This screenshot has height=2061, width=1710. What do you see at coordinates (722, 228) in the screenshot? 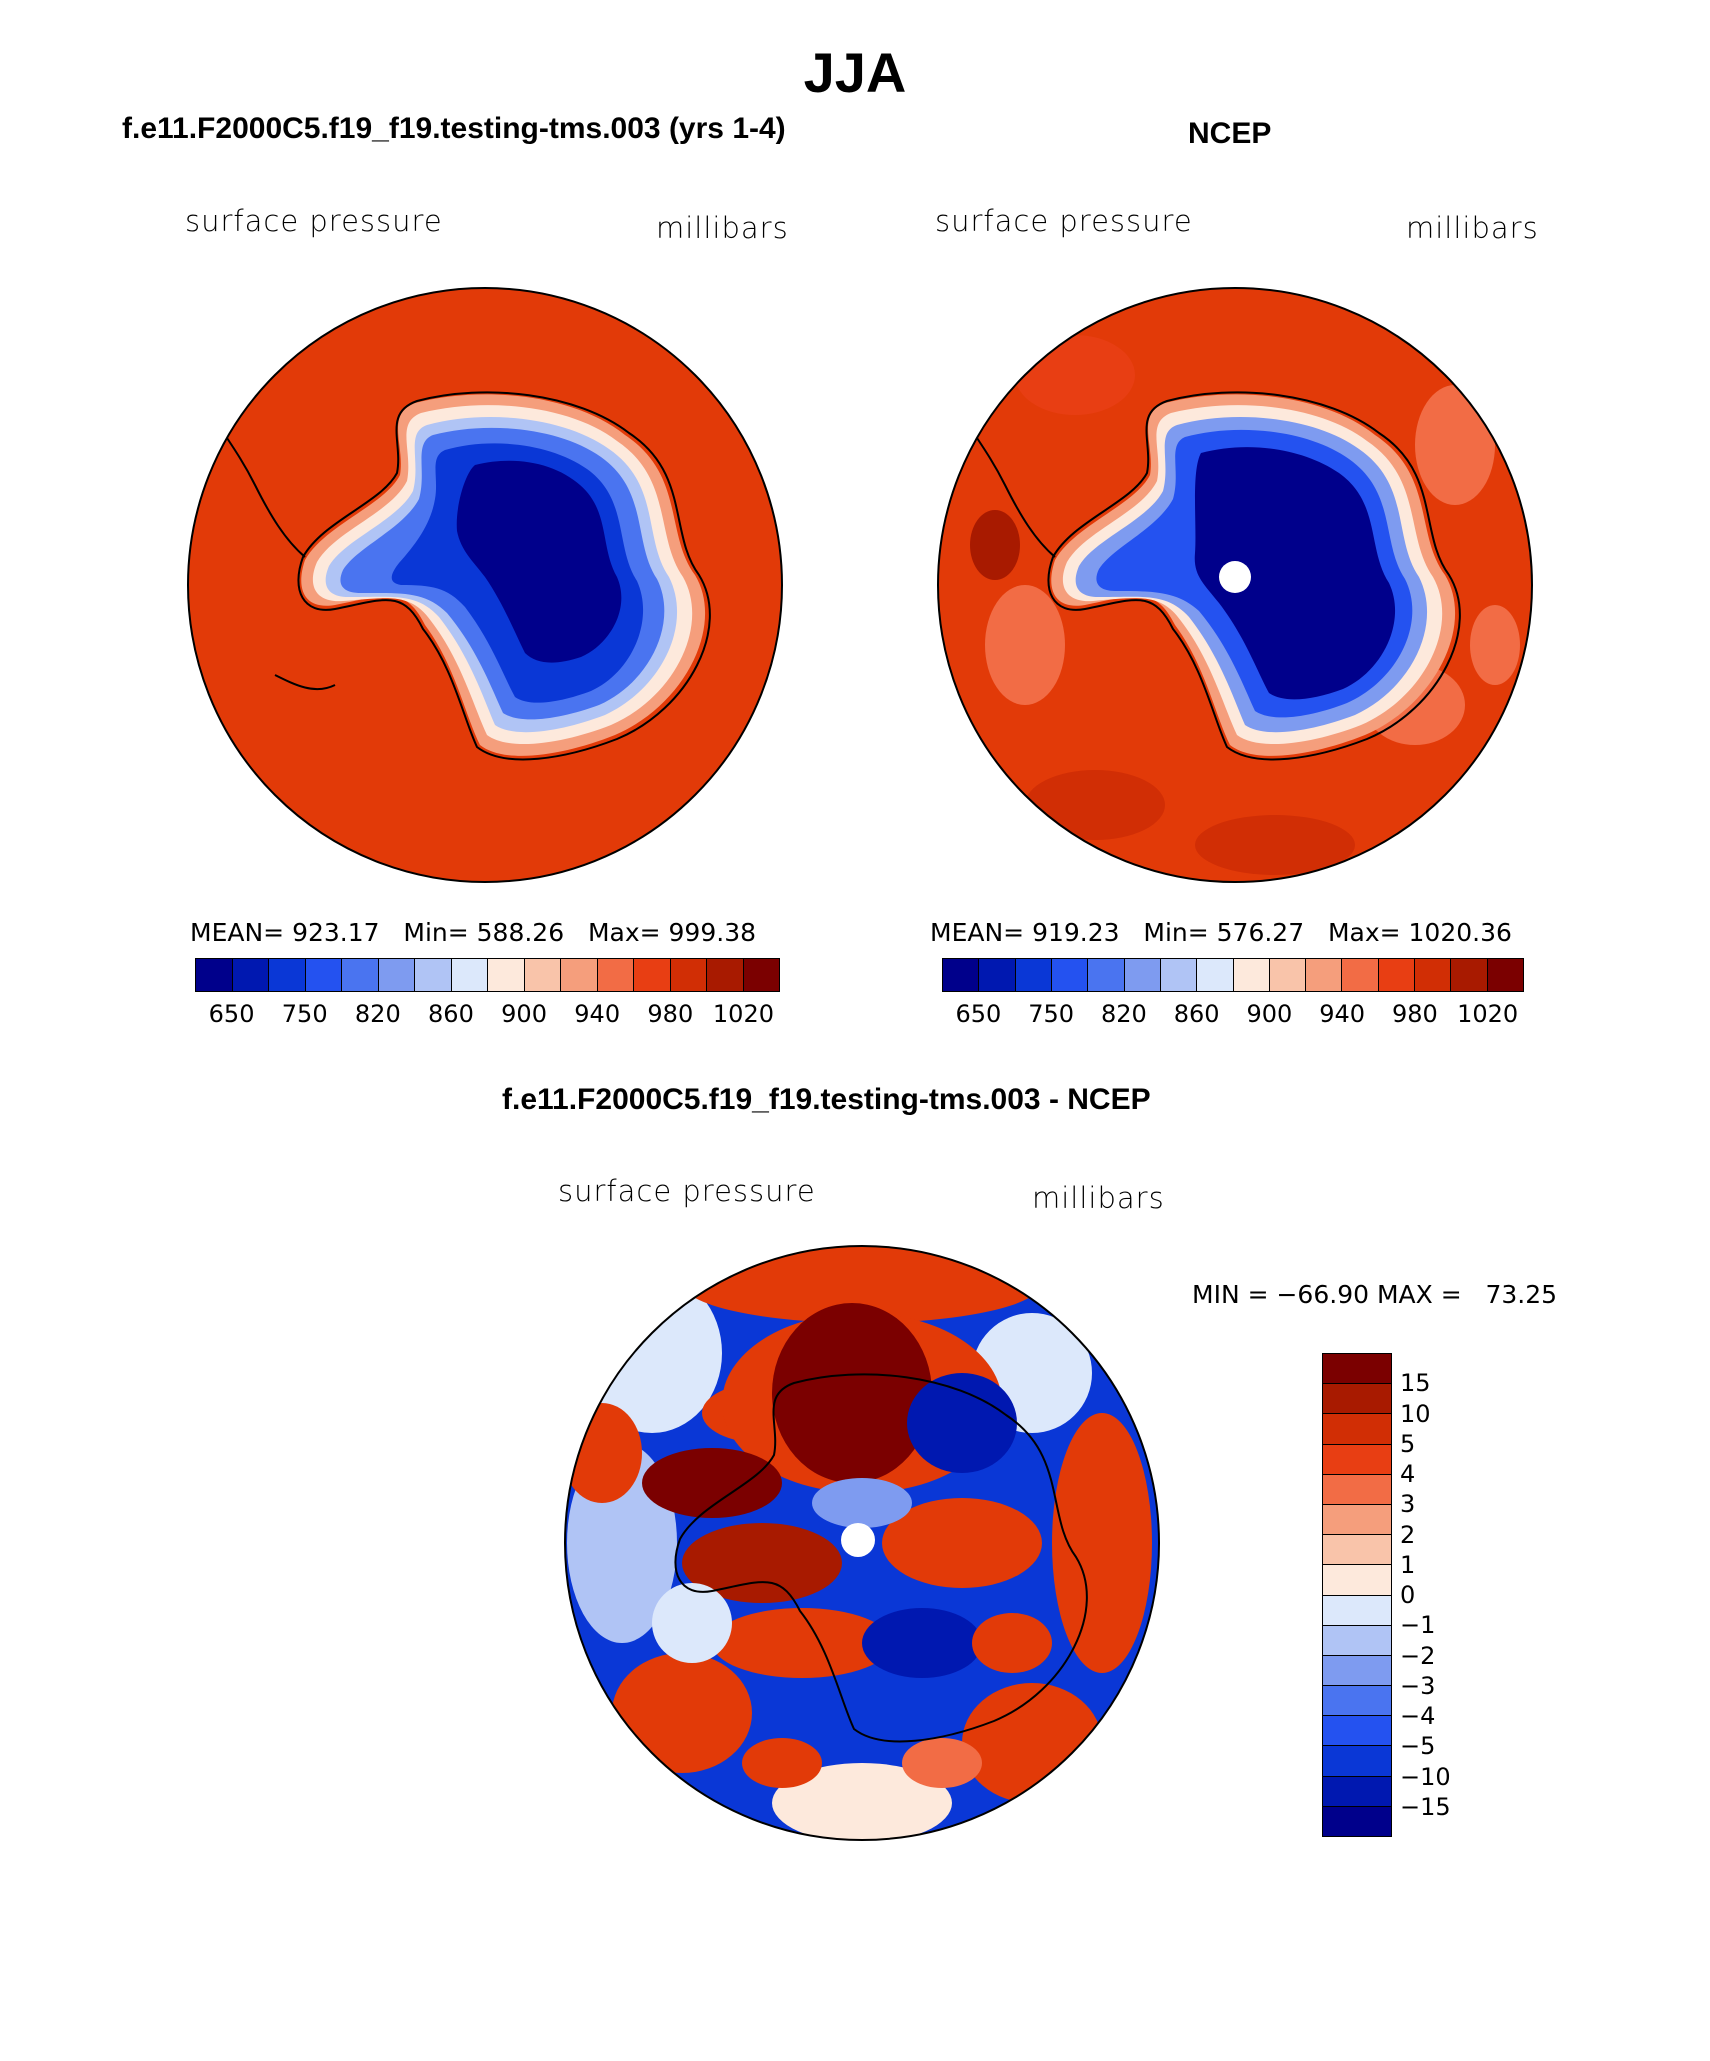
I see `panel1-units-label: millibars` at bounding box center [722, 228].